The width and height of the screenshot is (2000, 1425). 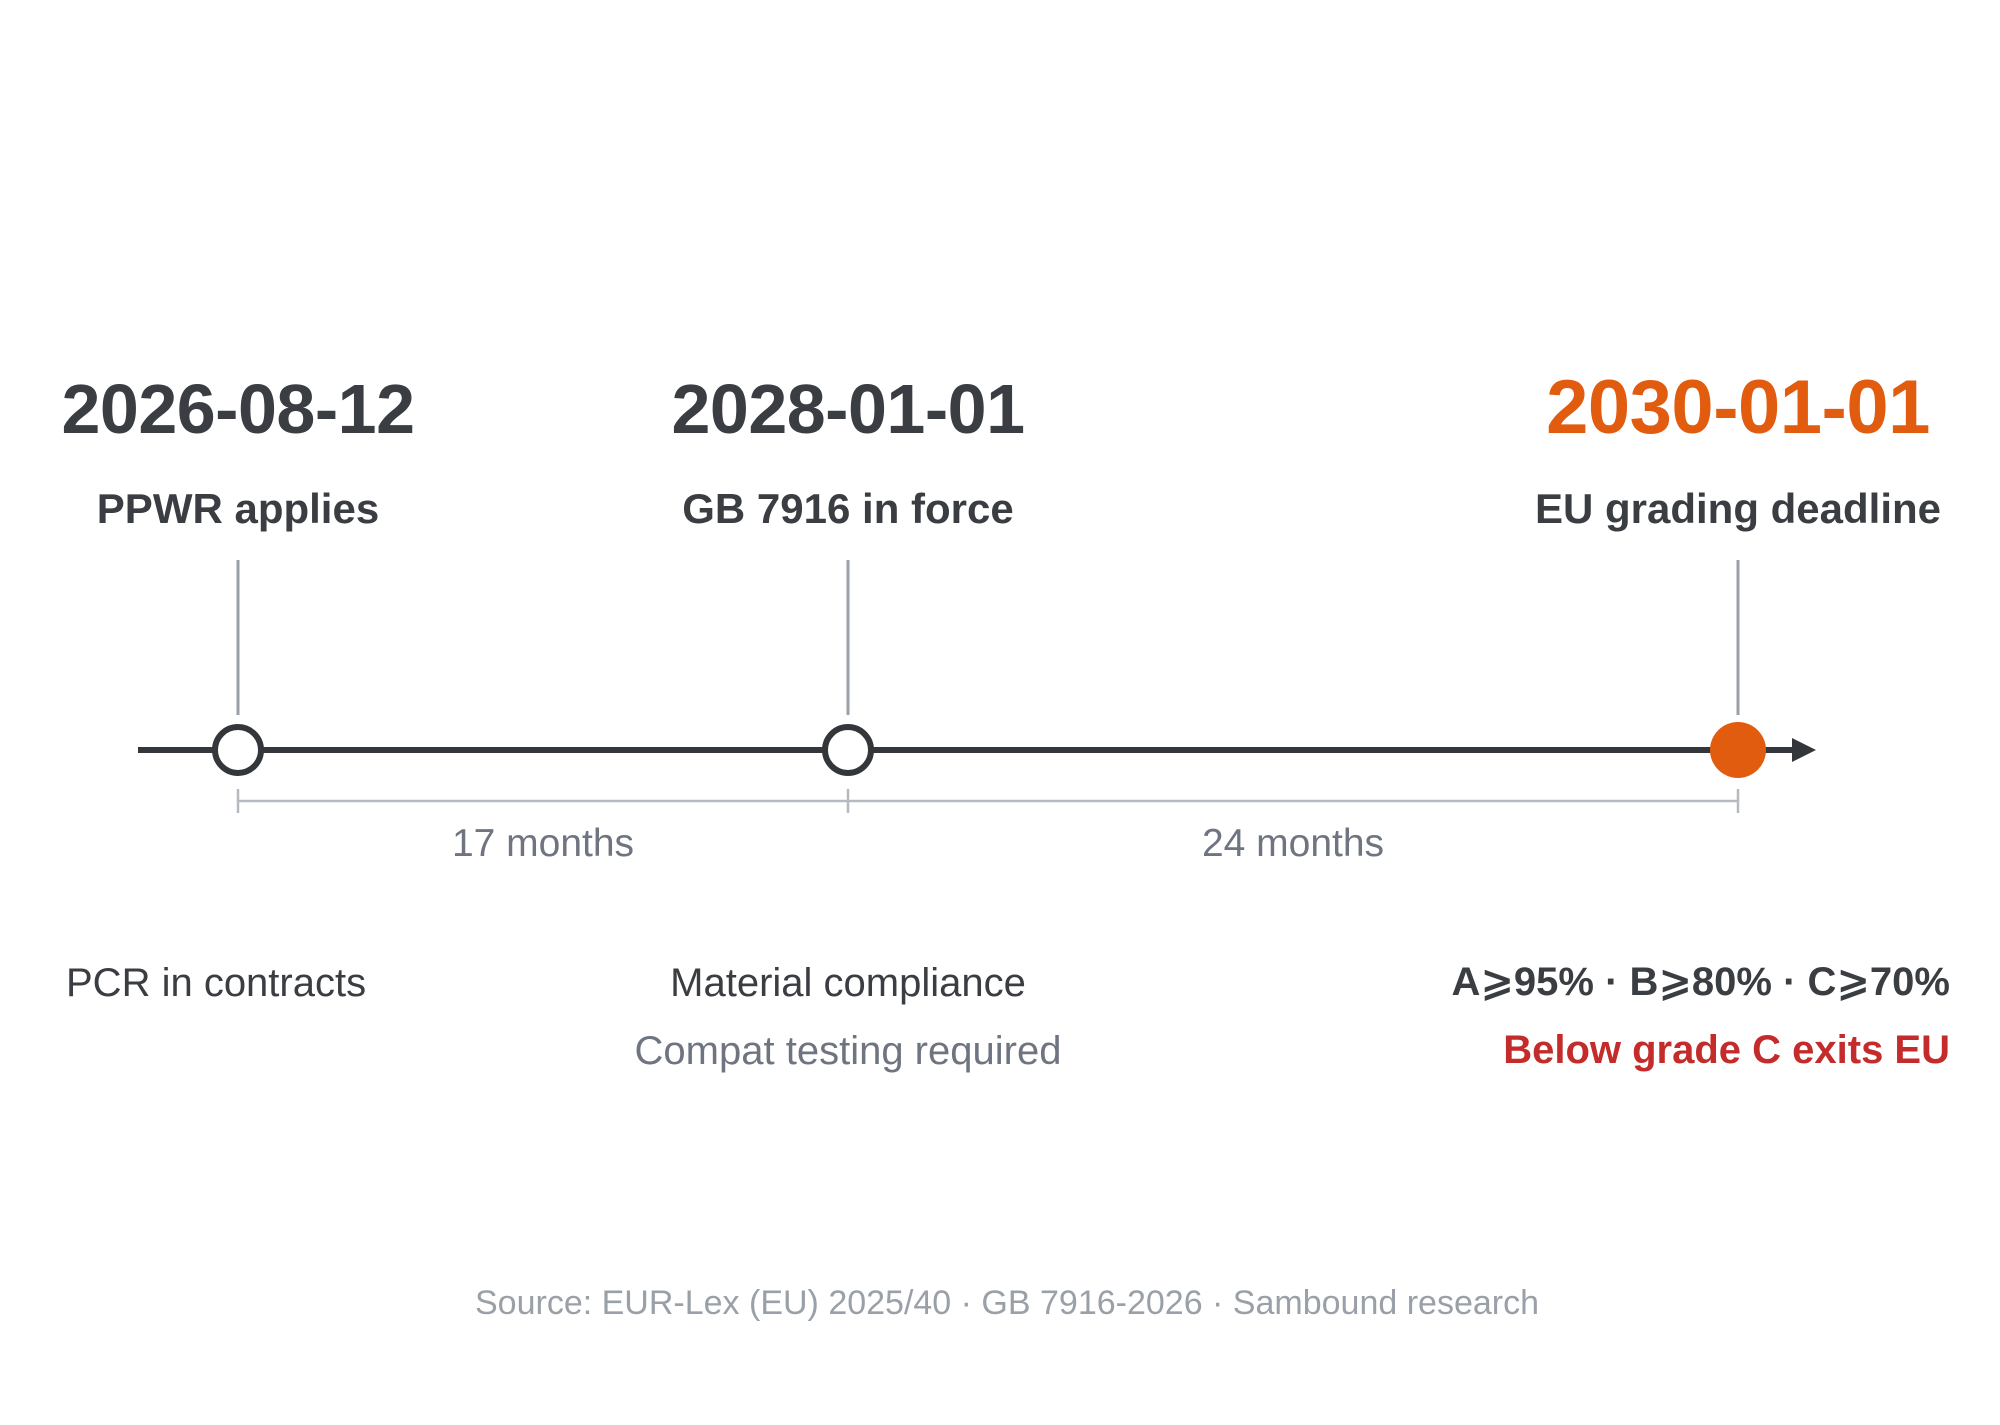 What do you see at coordinates (1738, 508) in the screenshot?
I see `milestone-label-3: EU grading deadline` at bounding box center [1738, 508].